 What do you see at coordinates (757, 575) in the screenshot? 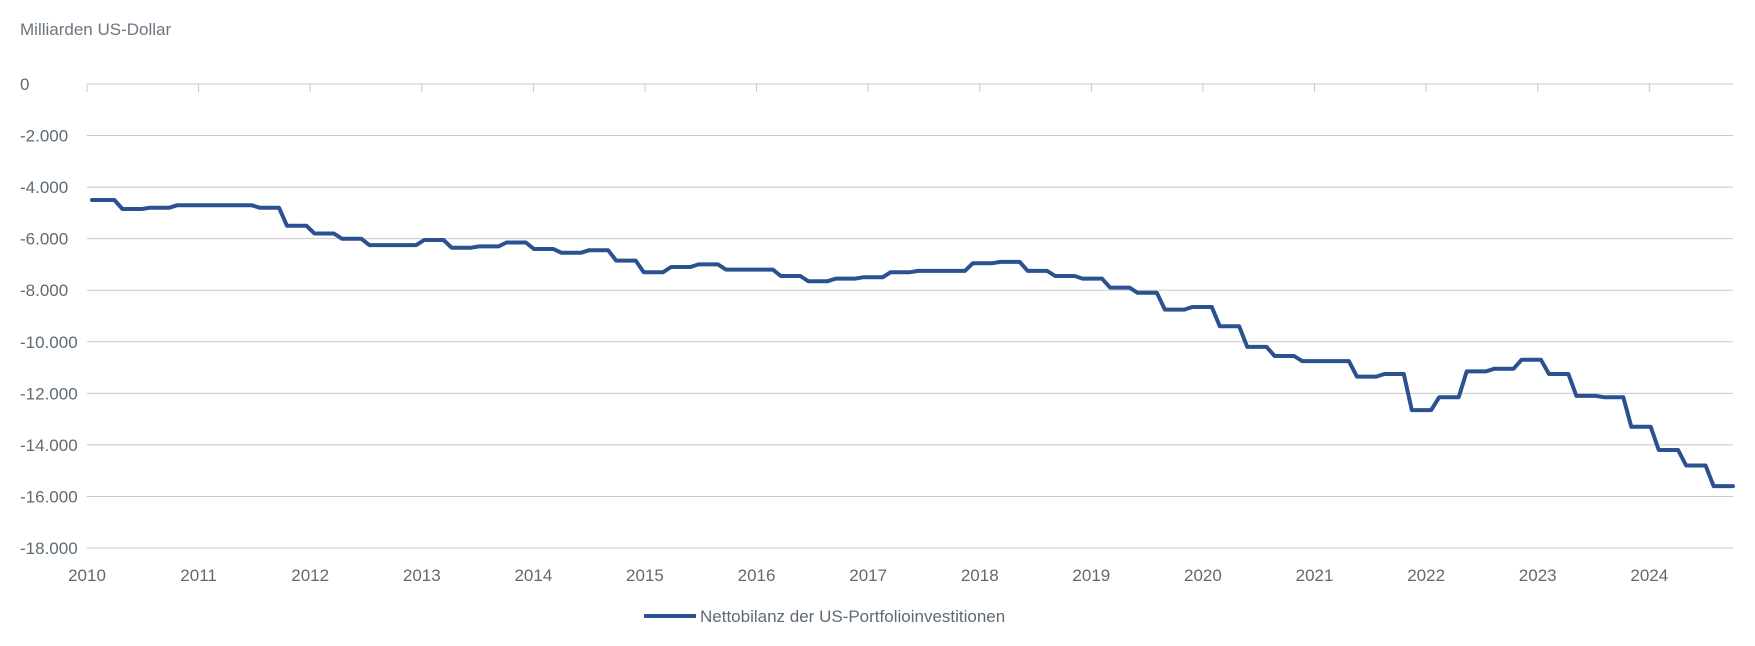
I see `x-tick-label: 2016` at bounding box center [757, 575].